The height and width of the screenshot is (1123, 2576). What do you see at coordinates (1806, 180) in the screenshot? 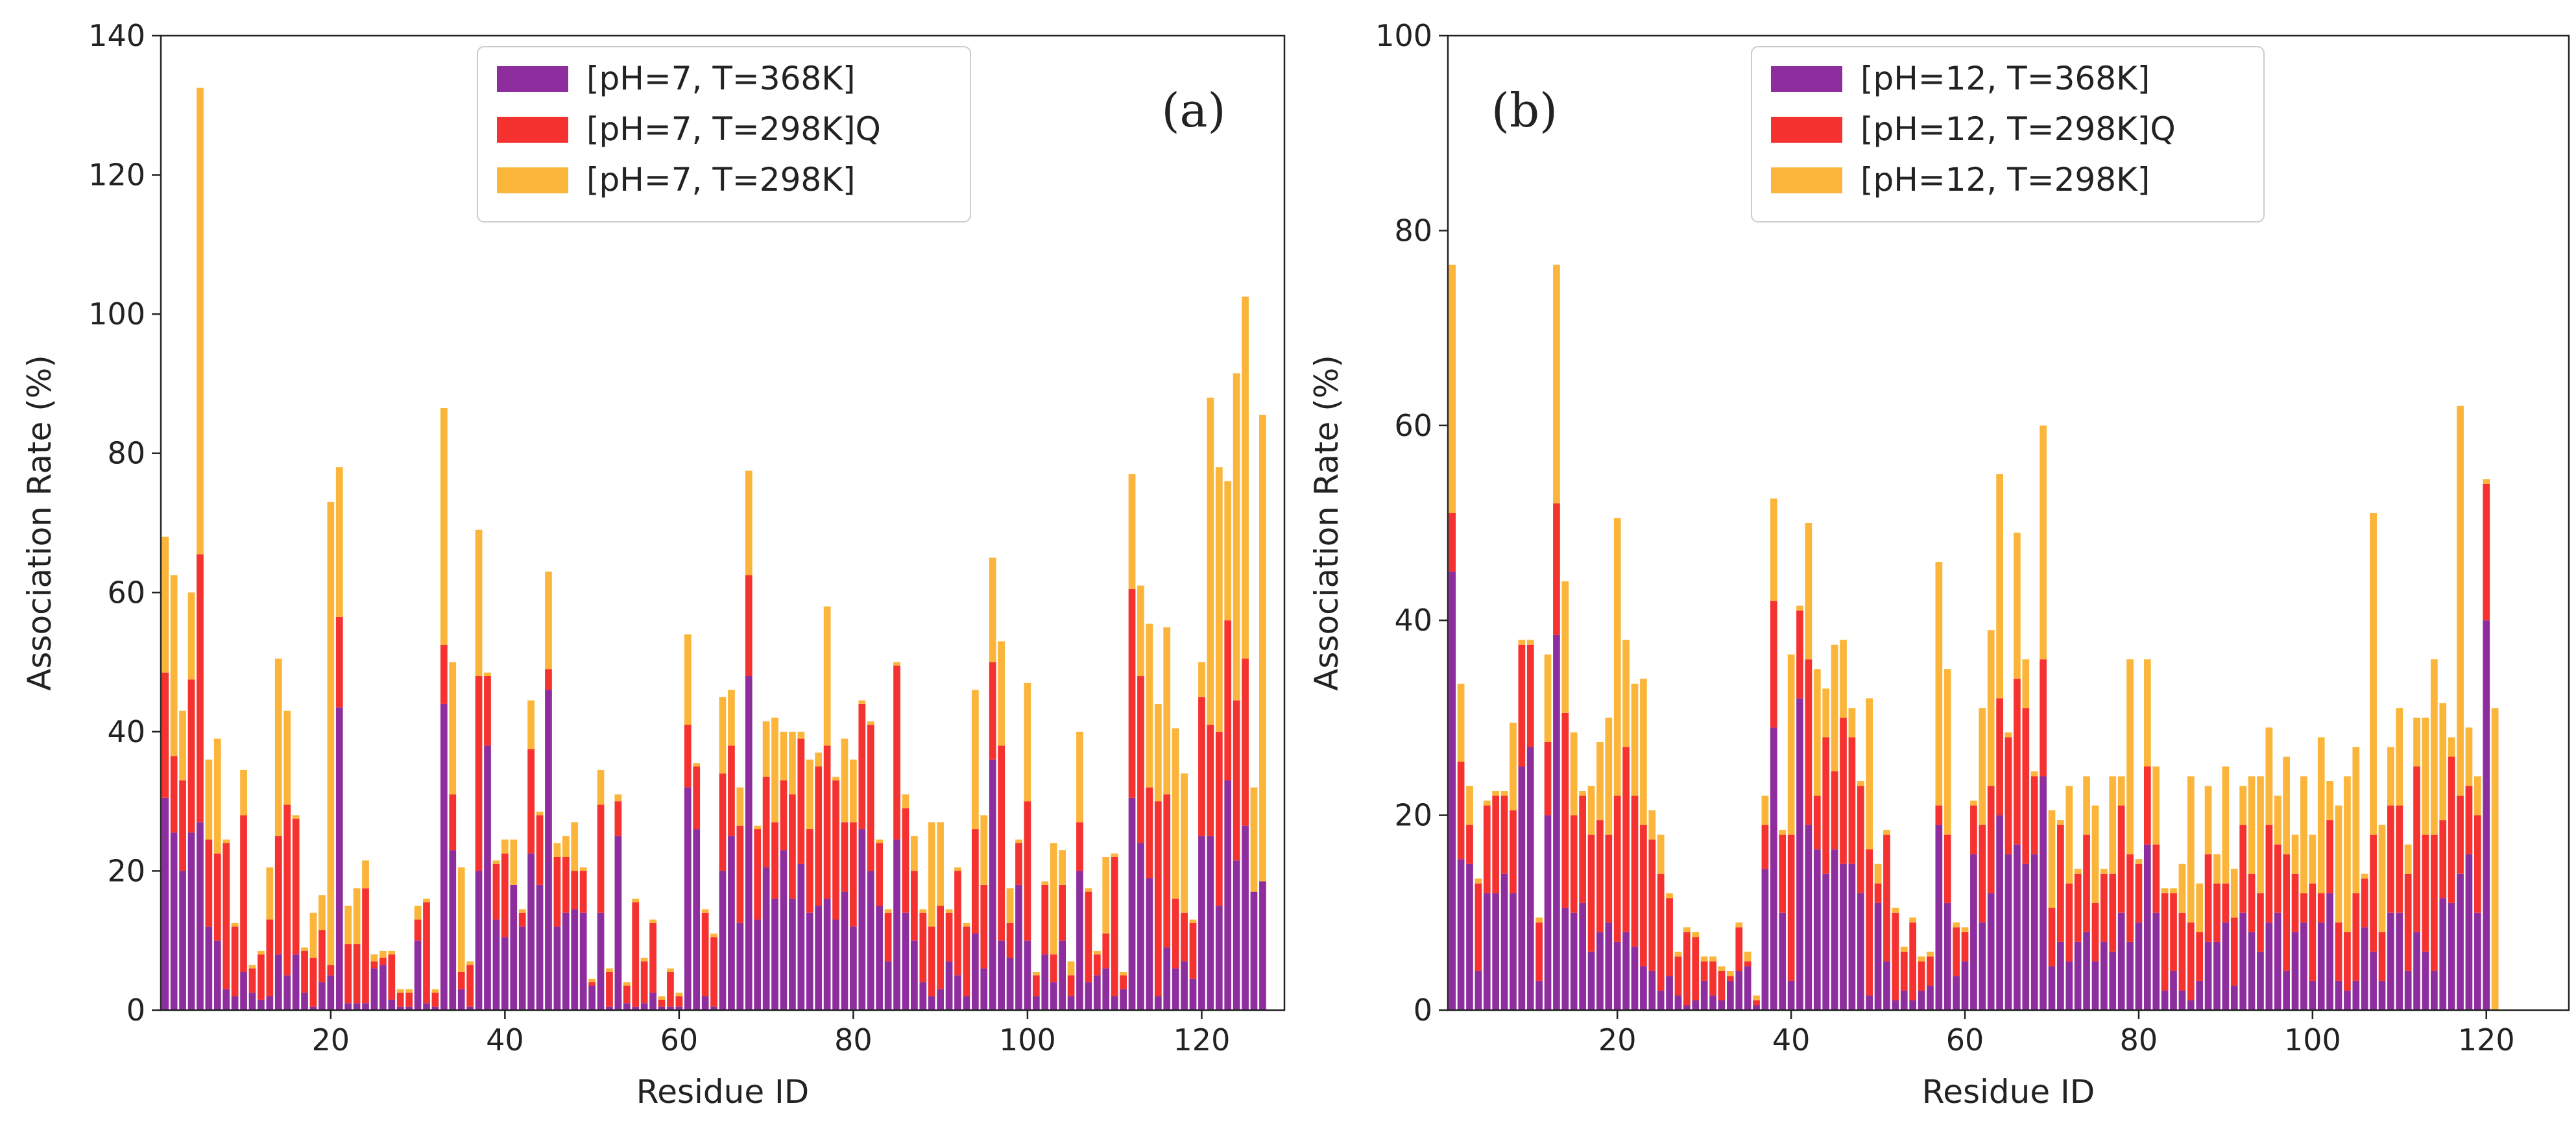
I see `legend-swatch` at bounding box center [1806, 180].